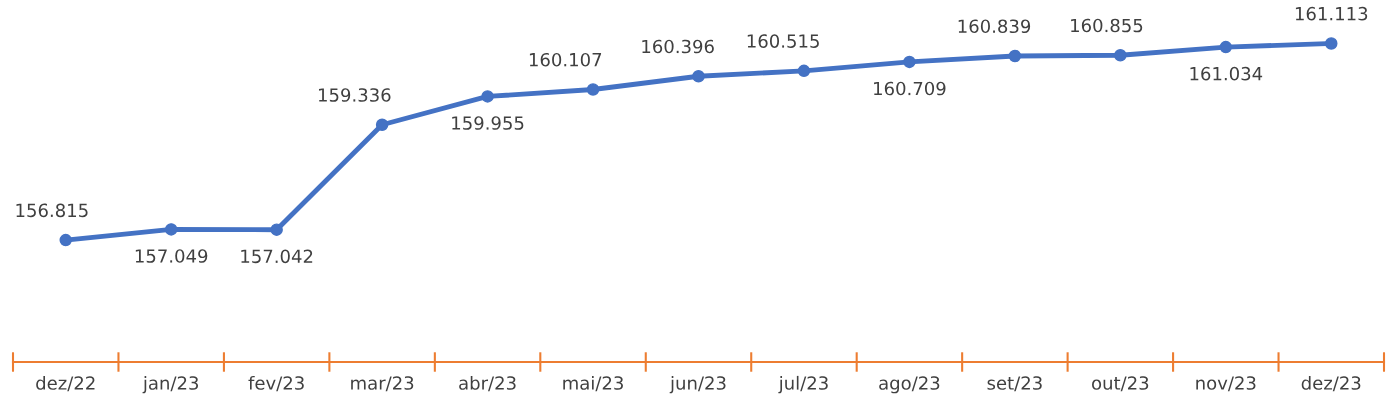  What do you see at coordinates (593, 383) in the screenshot?
I see `x-tick-label: mai/23` at bounding box center [593, 383].